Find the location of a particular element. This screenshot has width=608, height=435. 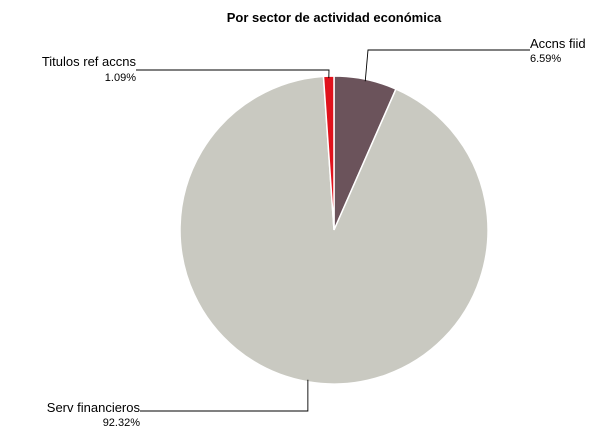

slice-value-accns-fiid: 6.59% is located at coordinates (545, 59).